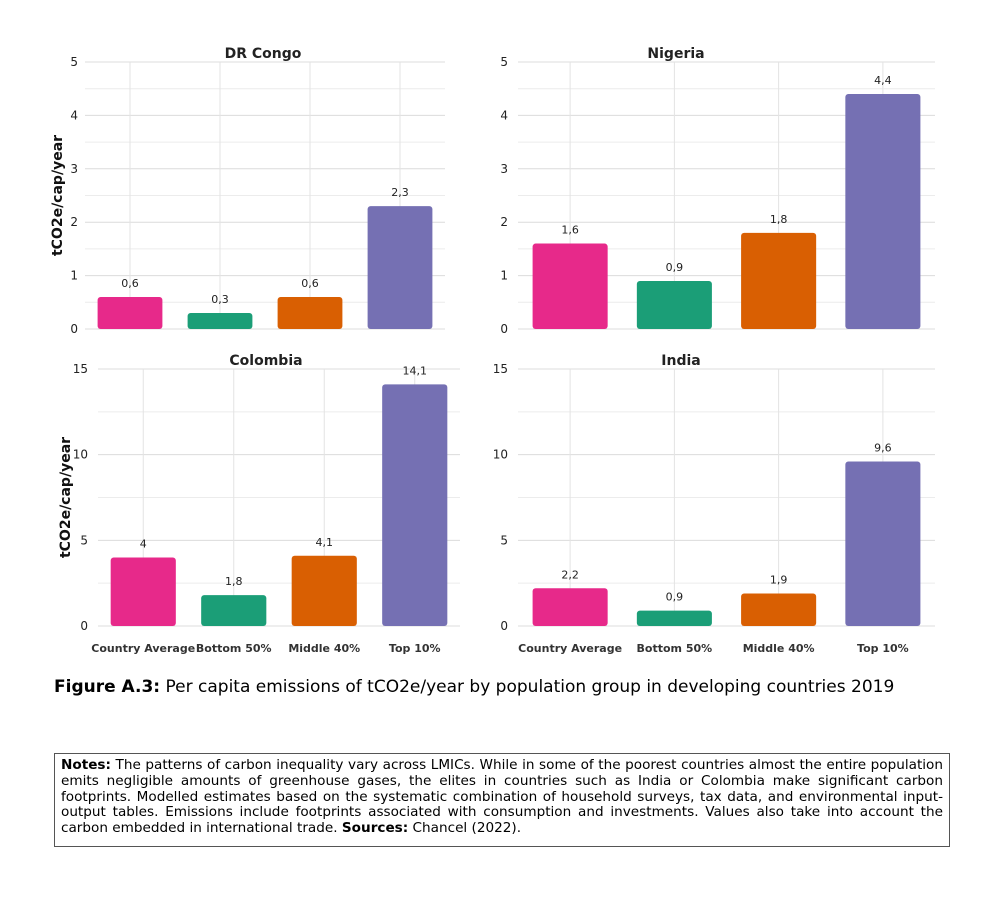 This screenshot has width=983, height=920. Describe the element at coordinates (143, 543) in the screenshot. I see `value-label: 4` at that location.